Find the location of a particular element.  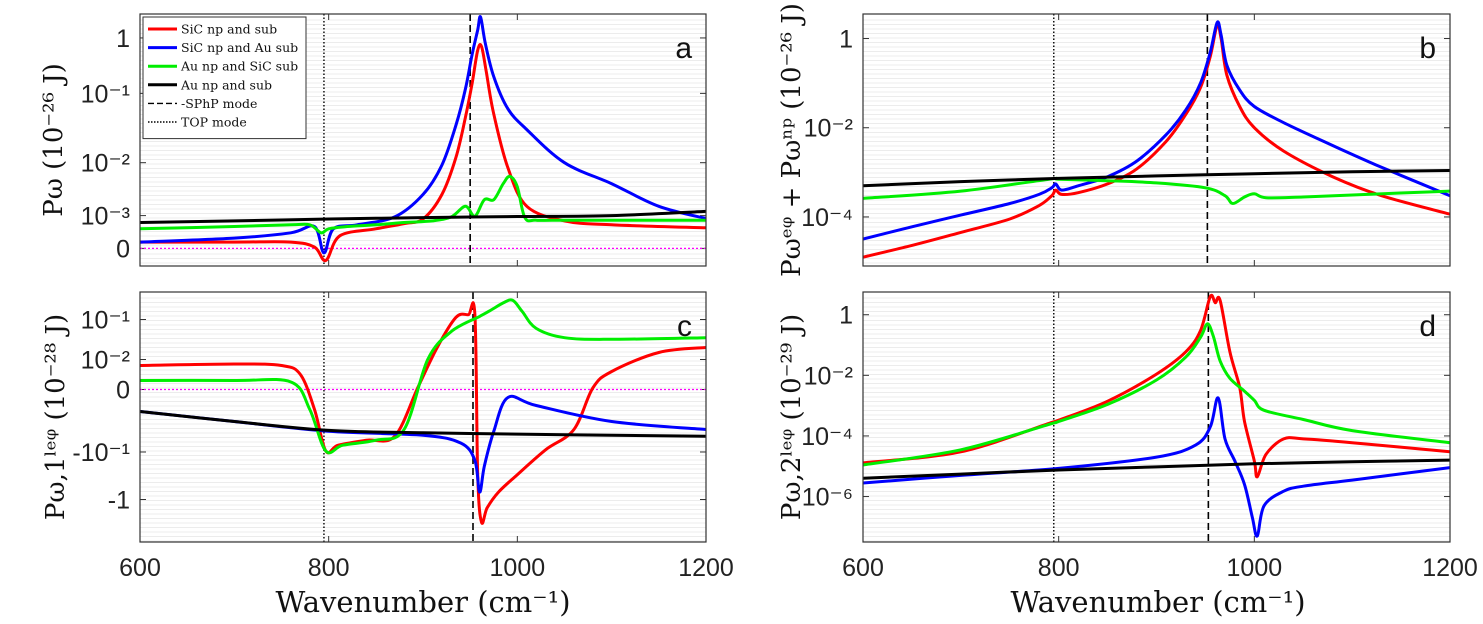

legend-label: TOP mode is located at coordinates (214, 122).